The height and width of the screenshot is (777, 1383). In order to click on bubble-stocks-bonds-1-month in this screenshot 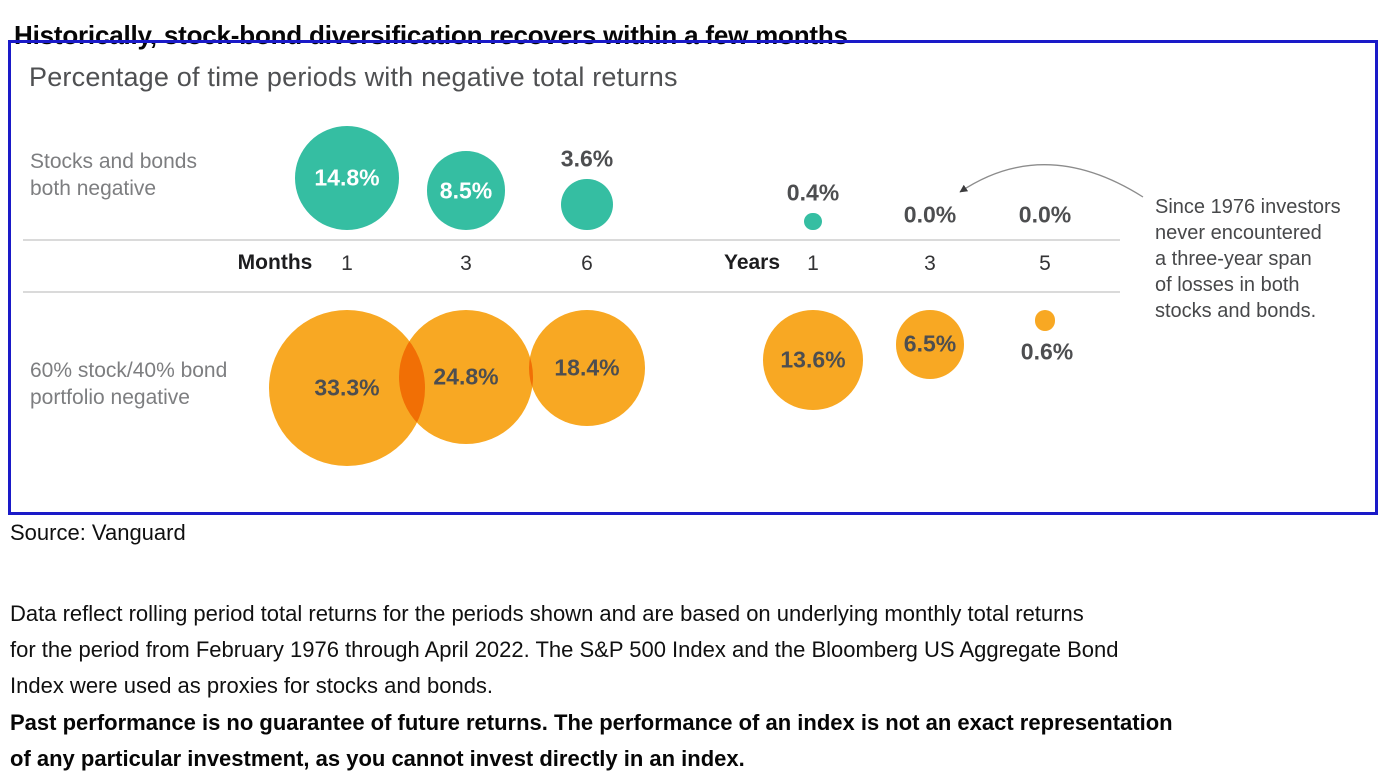, I will do `click(347, 178)`.